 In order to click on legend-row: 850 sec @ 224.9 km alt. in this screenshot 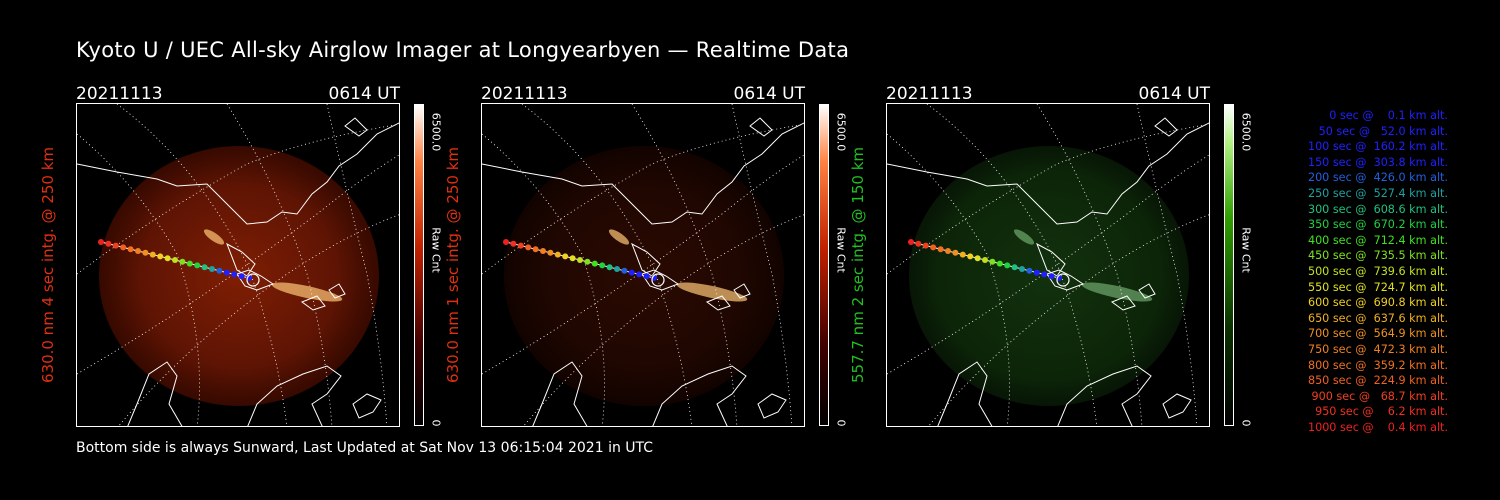, I will do `click(1376, 381)`.